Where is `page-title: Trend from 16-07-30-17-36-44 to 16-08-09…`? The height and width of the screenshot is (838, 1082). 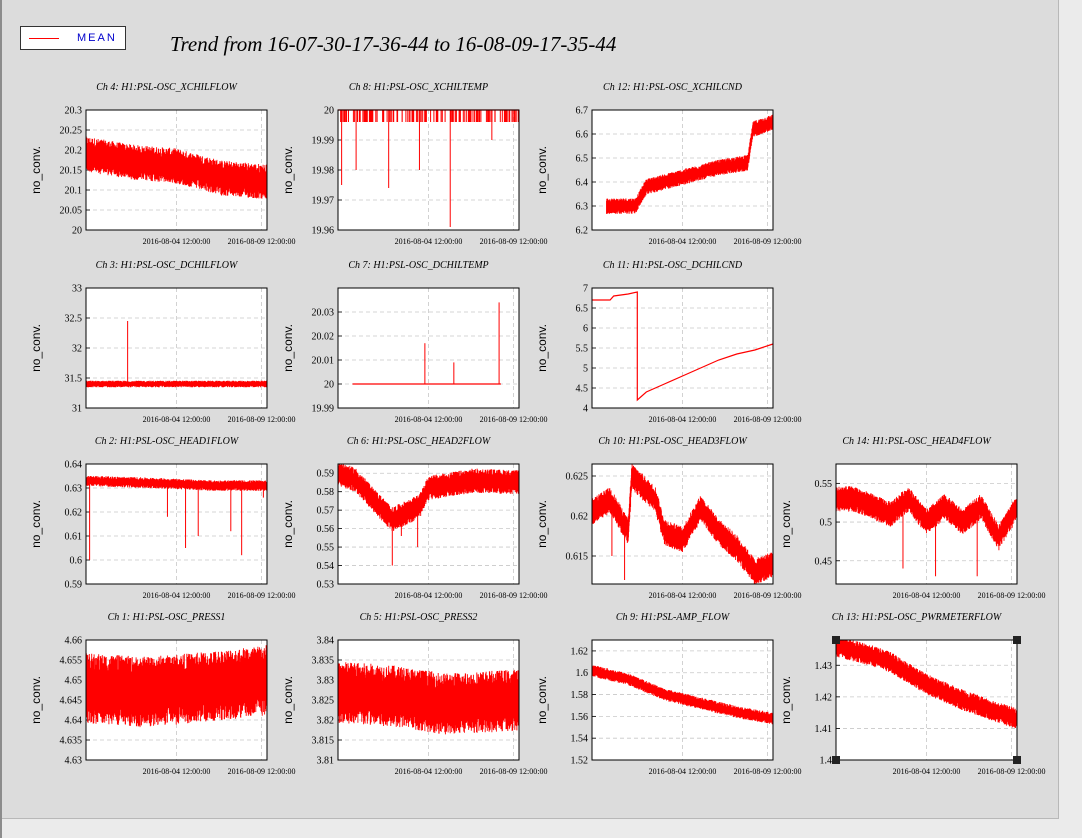
page-title: Trend from 16-07-30-17-36-44 to 16-08-09… is located at coordinates (393, 44).